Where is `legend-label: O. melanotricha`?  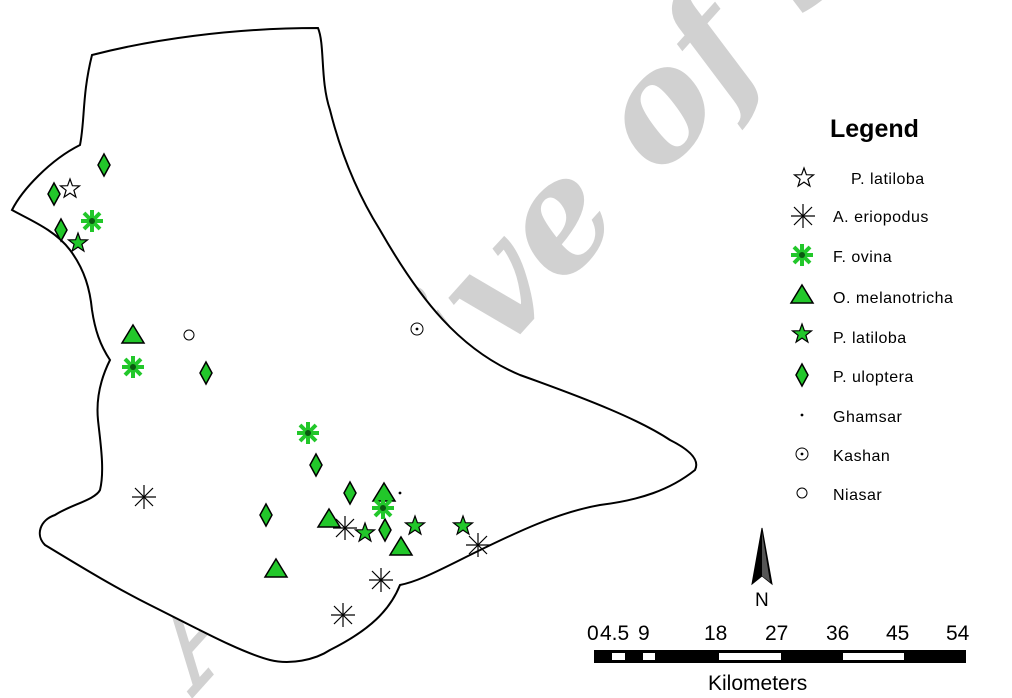 legend-label: O. melanotricha is located at coordinates (893, 298).